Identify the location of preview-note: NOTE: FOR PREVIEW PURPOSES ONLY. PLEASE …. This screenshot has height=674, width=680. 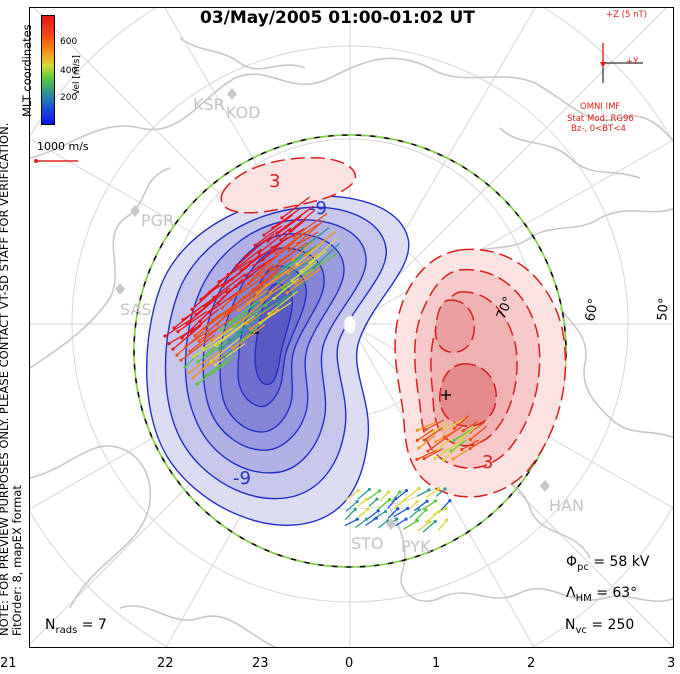
(12, 379).